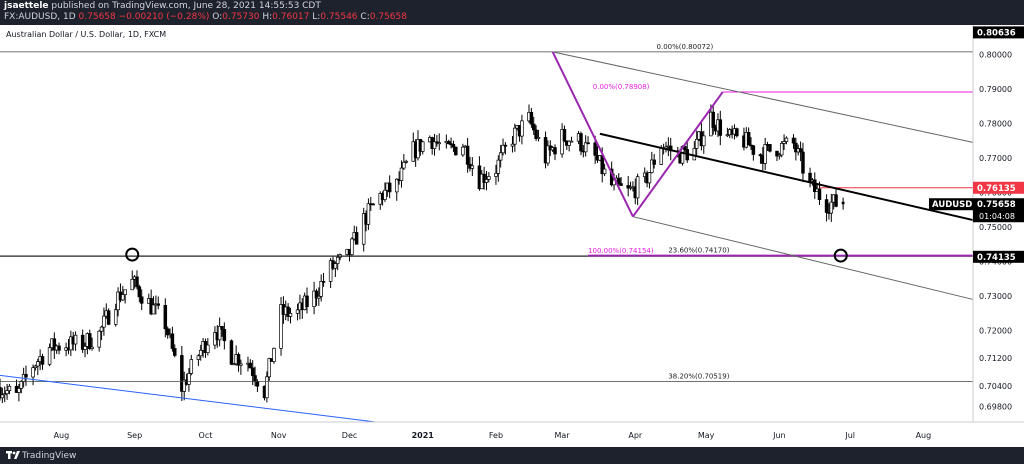 The height and width of the screenshot is (464, 1024). What do you see at coordinates (997, 216) in the screenshot?
I see `countdown-label: 01:04:08` at bounding box center [997, 216].